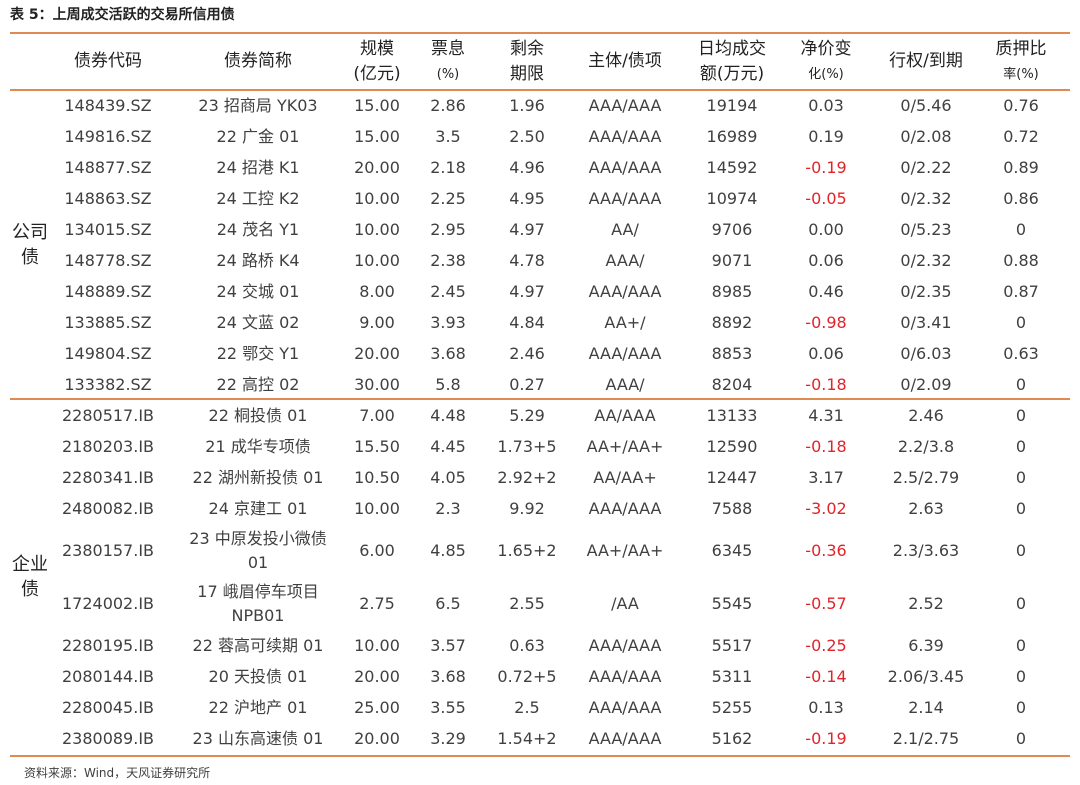 The height and width of the screenshot is (785, 1080). I want to click on cell-pledge-ratio: 0.88, so click(1021, 260).